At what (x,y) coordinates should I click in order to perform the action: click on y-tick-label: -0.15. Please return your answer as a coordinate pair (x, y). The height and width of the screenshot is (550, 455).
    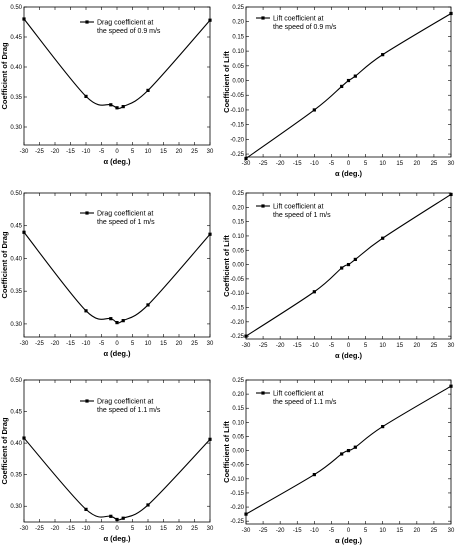
    Looking at the image, I should click on (237, 309).